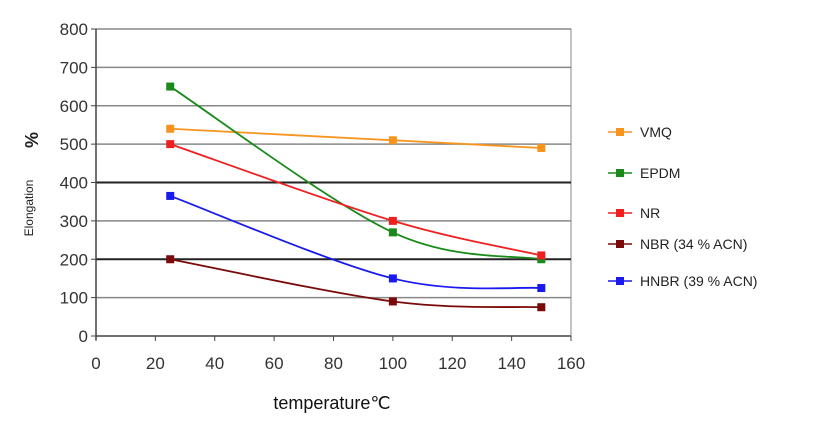 The image size is (825, 432). Describe the element at coordinates (620, 244) in the screenshot. I see `legend-marker-nbr-34-acn` at that location.